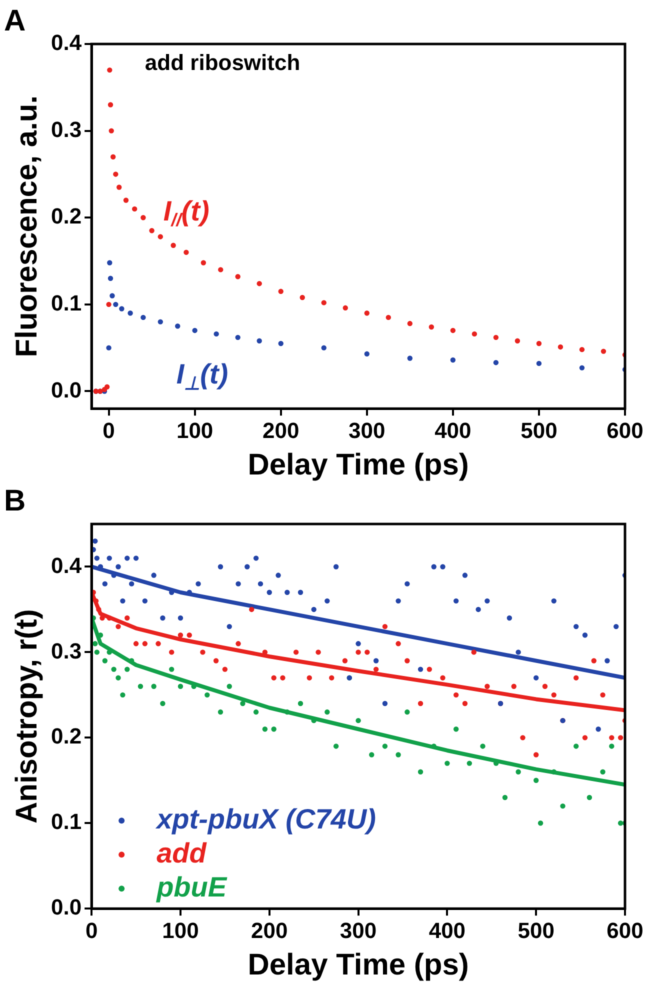  Describe the element at coordinates (66, 129) in the screenshot. I see `y-tick-label: 0.3` at that location.